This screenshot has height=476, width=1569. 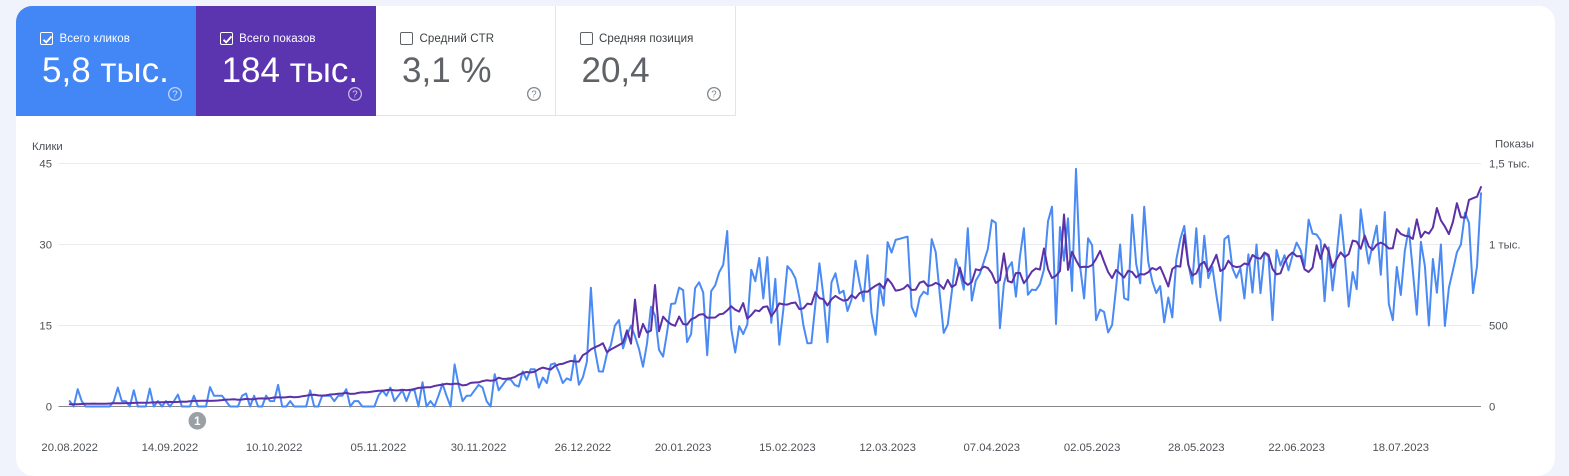 I want to click on svg-text: 20.08.2022, so click(x=69, y=448).